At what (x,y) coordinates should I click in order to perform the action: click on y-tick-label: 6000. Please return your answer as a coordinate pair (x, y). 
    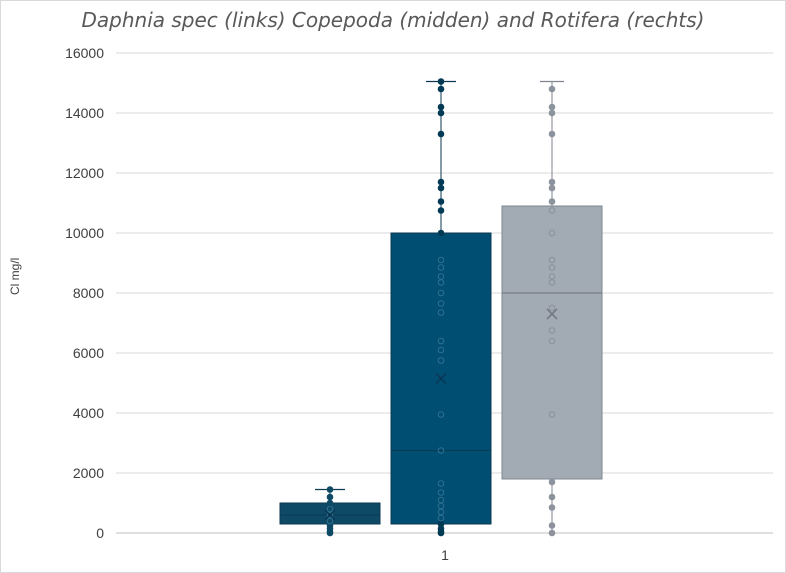
    Looking at the image, I should click on (88, 353).